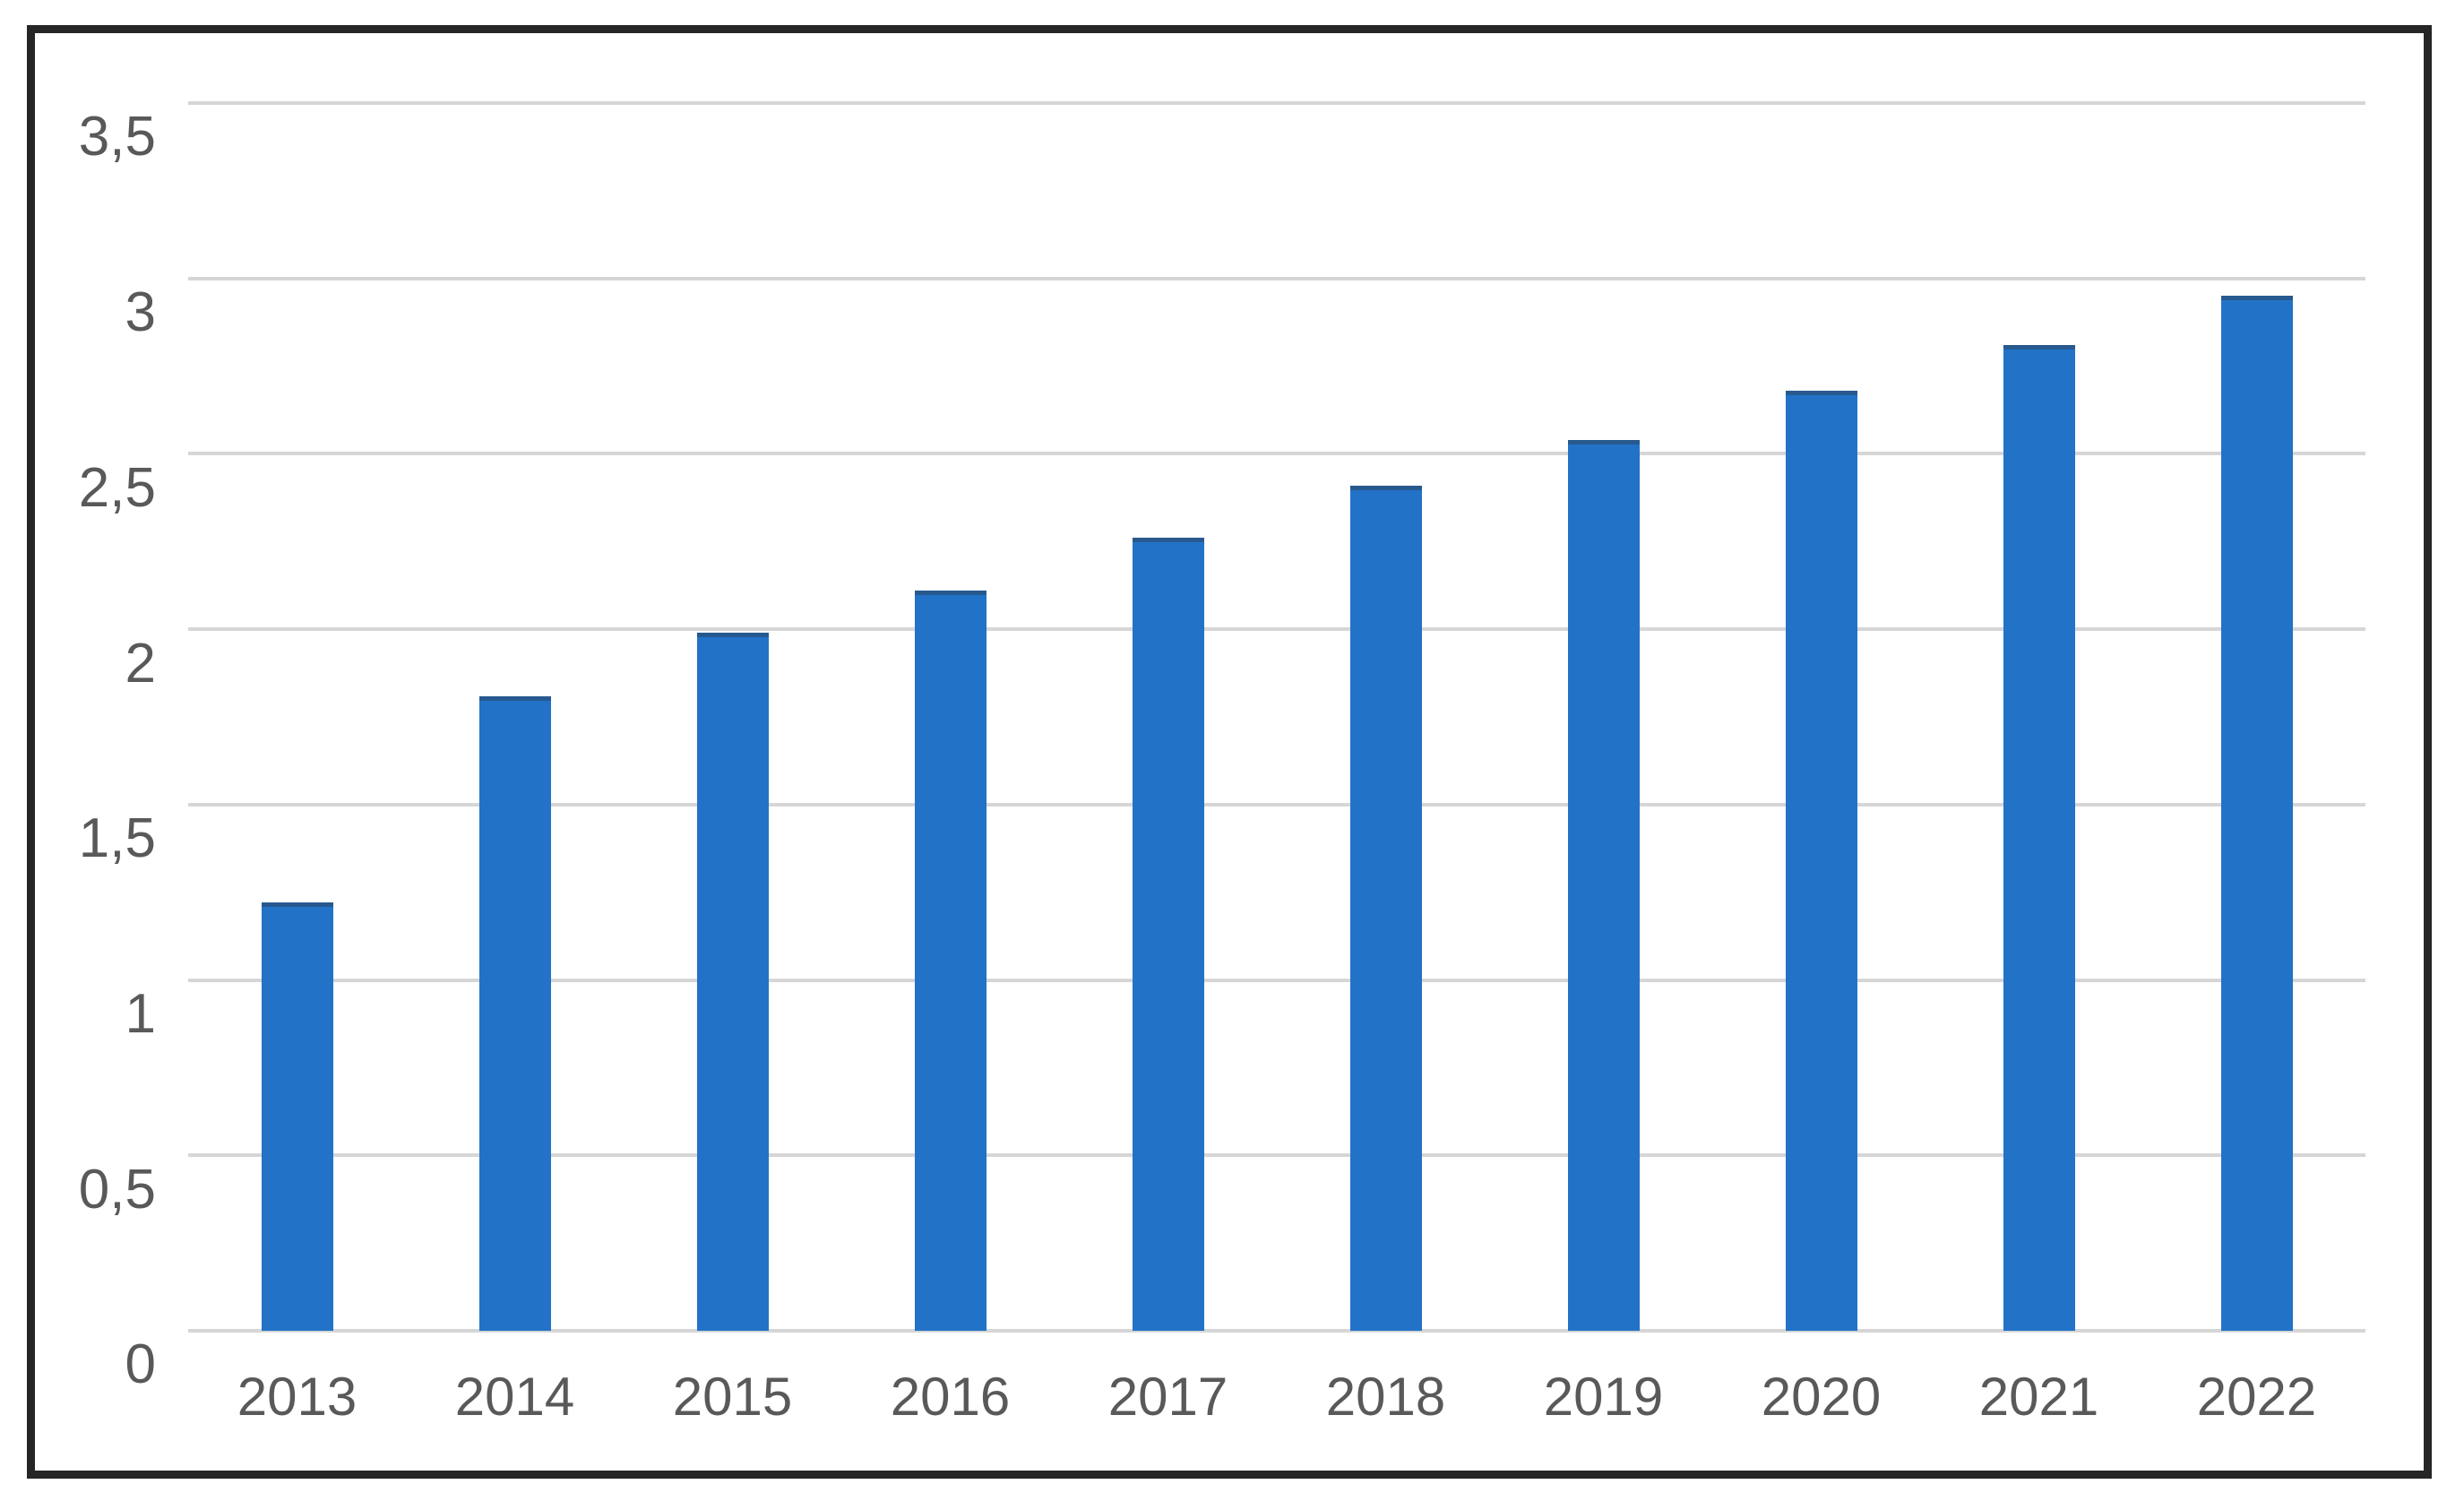 The image size is (2464, 1510). What do you see at coordinates (297, 1397) in the screenshot?
I see `x-tick-label-2013: 2013` at bounding box center [297, 1397].